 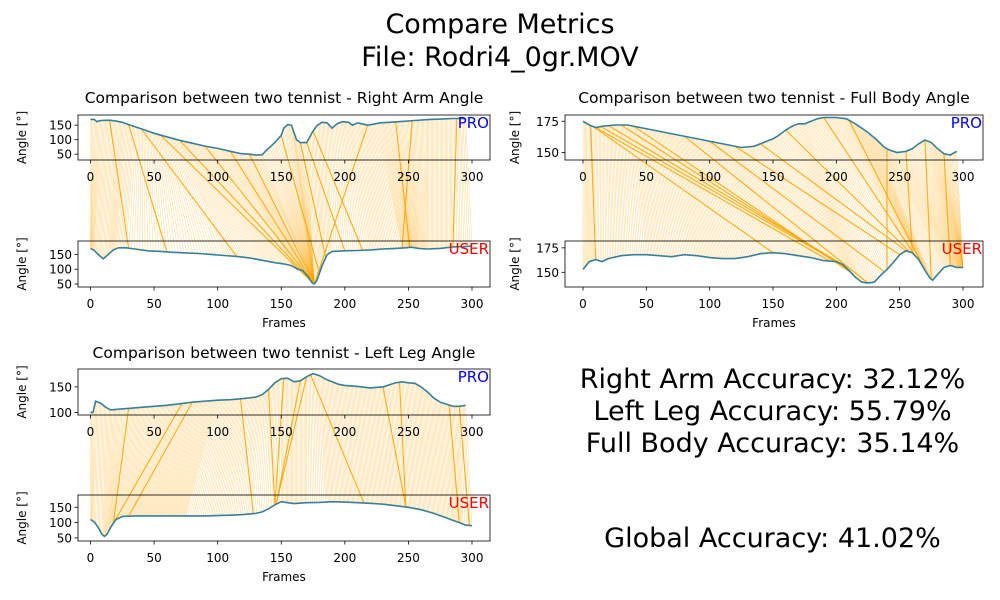 I want to click on match-lines-accent, so click(x=291, y=450).